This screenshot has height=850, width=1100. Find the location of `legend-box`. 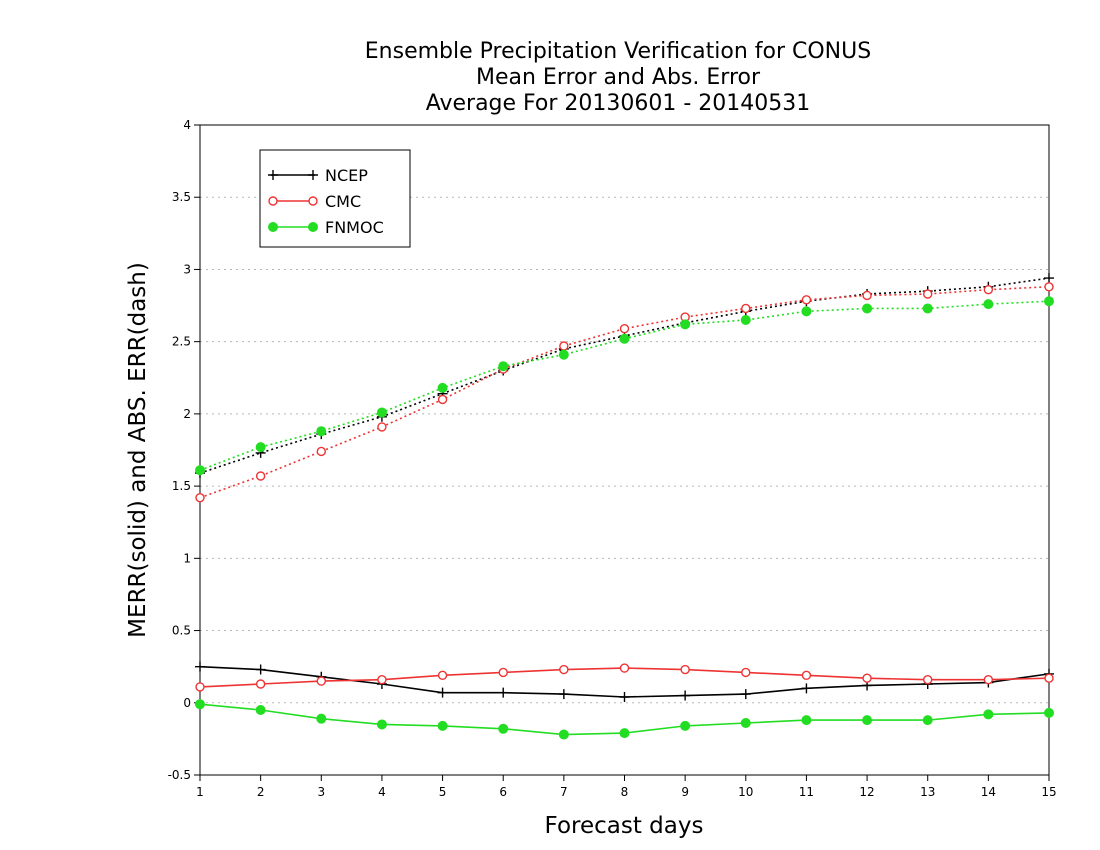

legend-box is located at coordinates (335, 198).